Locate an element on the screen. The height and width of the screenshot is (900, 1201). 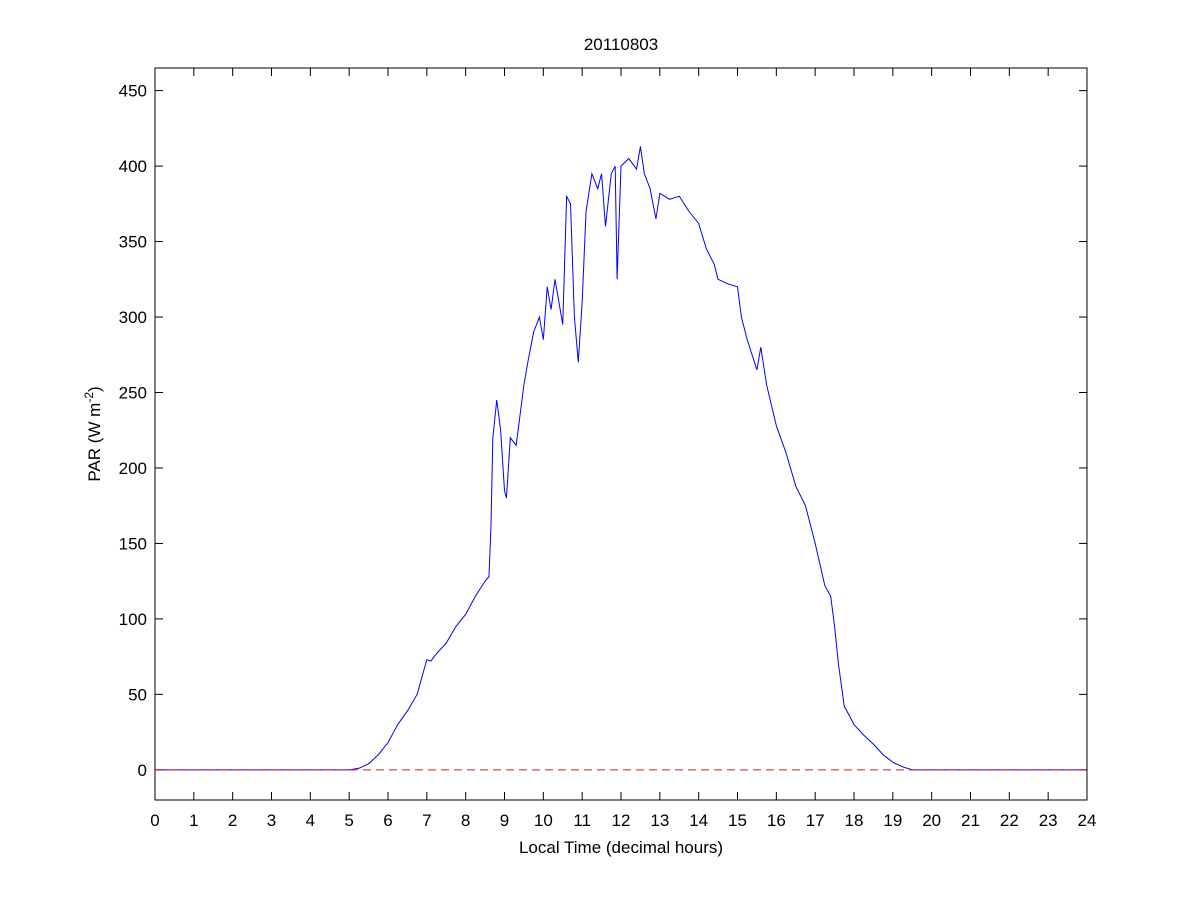
x-tick-label: 18 is located at coordinates (854, 820).